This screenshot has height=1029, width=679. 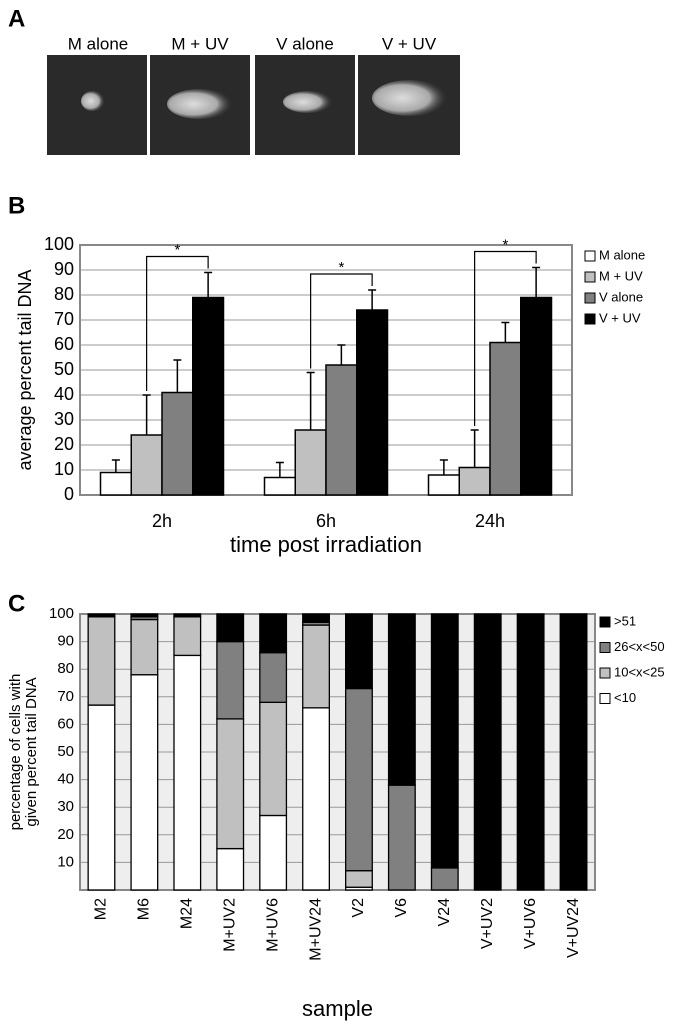 What do you see at coordinates (639, 646) in the screenshot?
I see `legend-label: 26<x<50` at bounding box center [639, 646].